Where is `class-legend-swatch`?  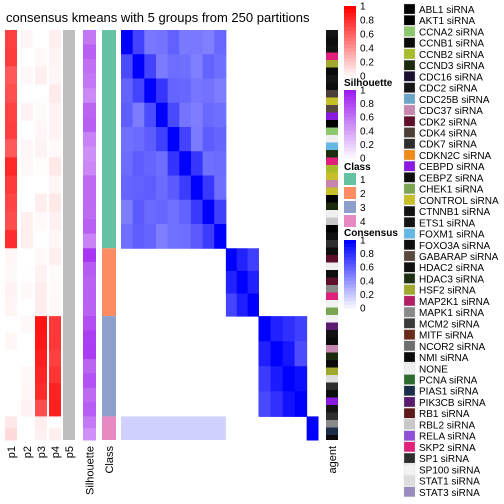
class-legend-swatch is located at coordinates (350, 221).